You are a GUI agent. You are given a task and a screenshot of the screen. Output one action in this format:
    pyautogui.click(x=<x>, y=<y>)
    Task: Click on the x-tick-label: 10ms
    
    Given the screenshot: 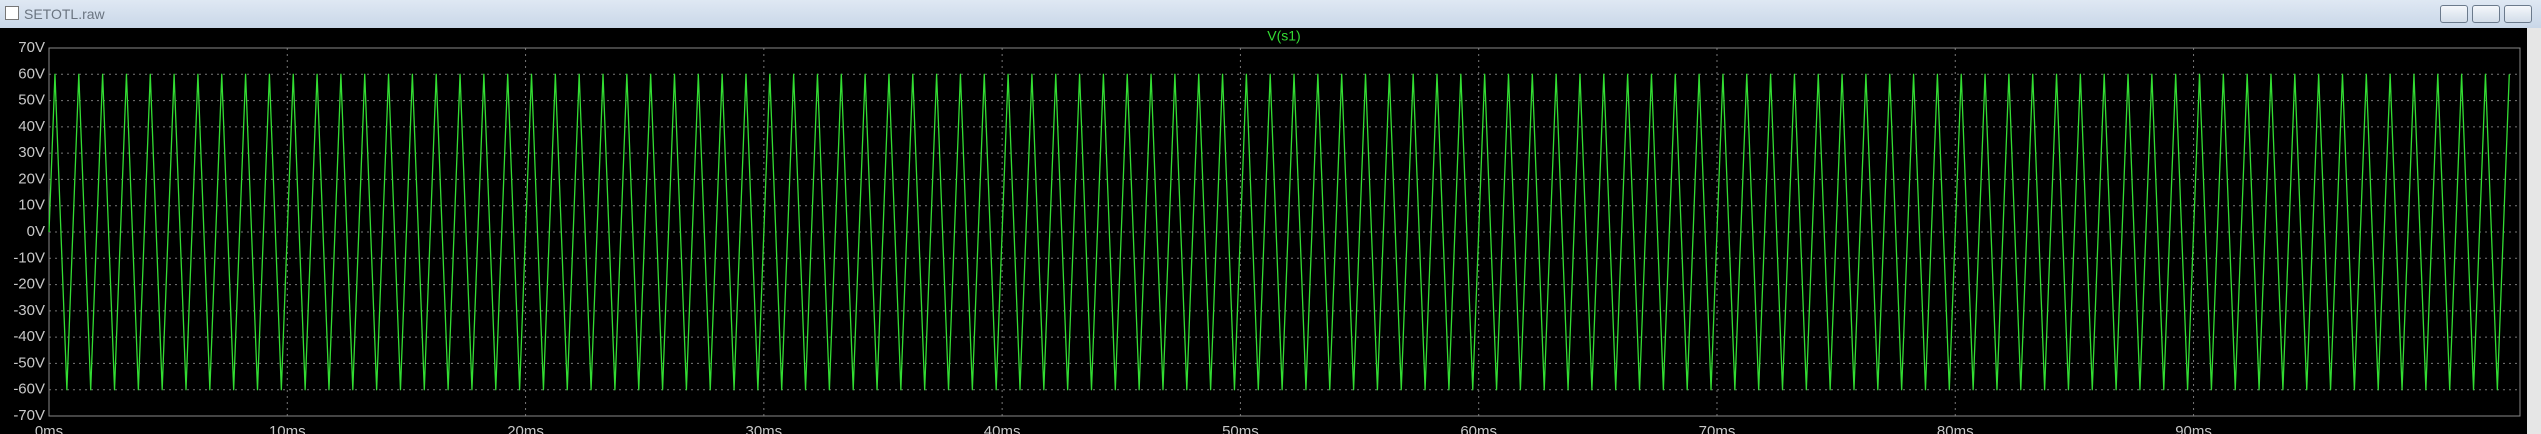 What is the action you would take?
    pyautogui.click(x=287, y=428)
    